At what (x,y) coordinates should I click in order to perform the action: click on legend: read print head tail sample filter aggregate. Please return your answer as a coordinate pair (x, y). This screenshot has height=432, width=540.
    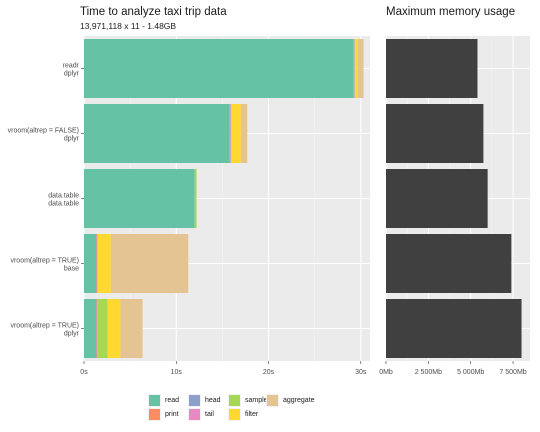
    Looking at the image, I should click on (263, 411).